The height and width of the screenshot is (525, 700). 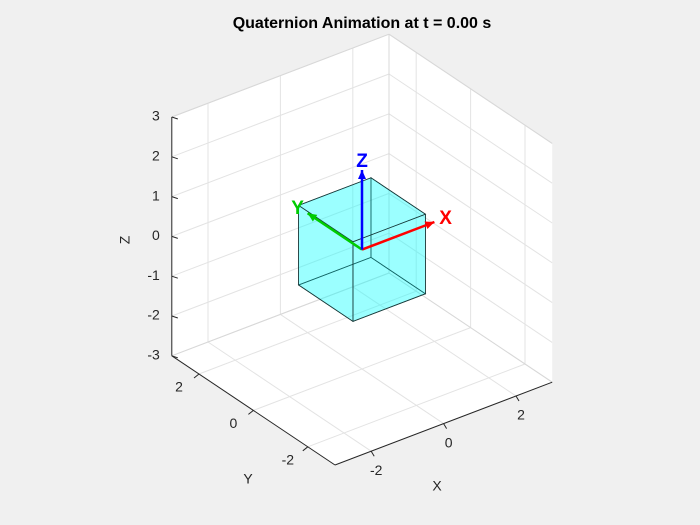 What do you see at coordinates (376, 470) in the screenshot?
I see `x-tick-label: -2` at bounding box center [376, 470].